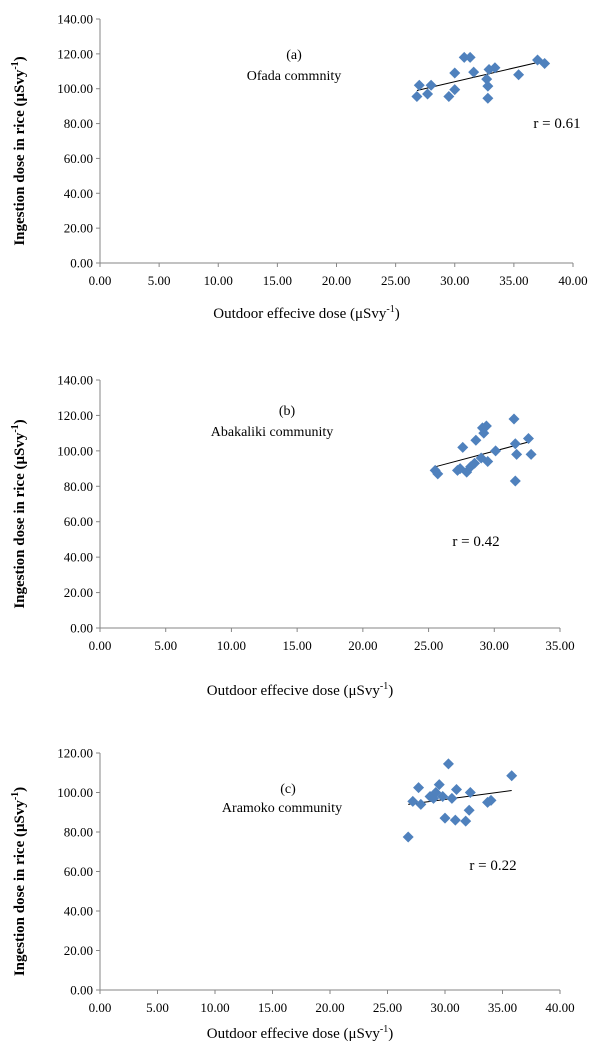 The height and width of the screenshot is (1050, 598). Describe the element at coordinates (294, 76) in the screenshot. I see `community-label: Ofada commnity` at that location.